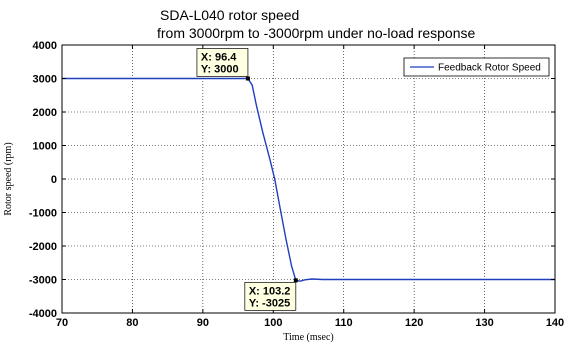 Image resolution: width=571 pixels, height=345 pixels. What do you see at coordinates (8, 178) in the screenshot?
I see `y-axis-label: Rotor speed (rpm)` at bounding box center [8, 178].